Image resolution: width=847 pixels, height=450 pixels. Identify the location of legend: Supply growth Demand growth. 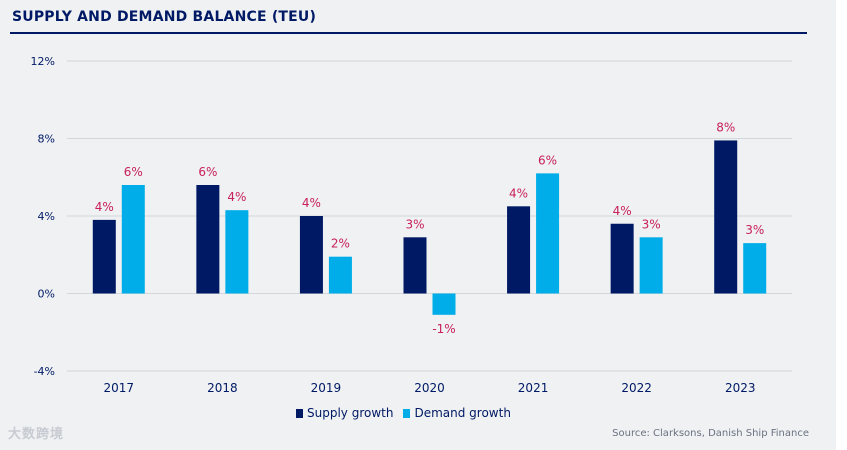
(405, 413).